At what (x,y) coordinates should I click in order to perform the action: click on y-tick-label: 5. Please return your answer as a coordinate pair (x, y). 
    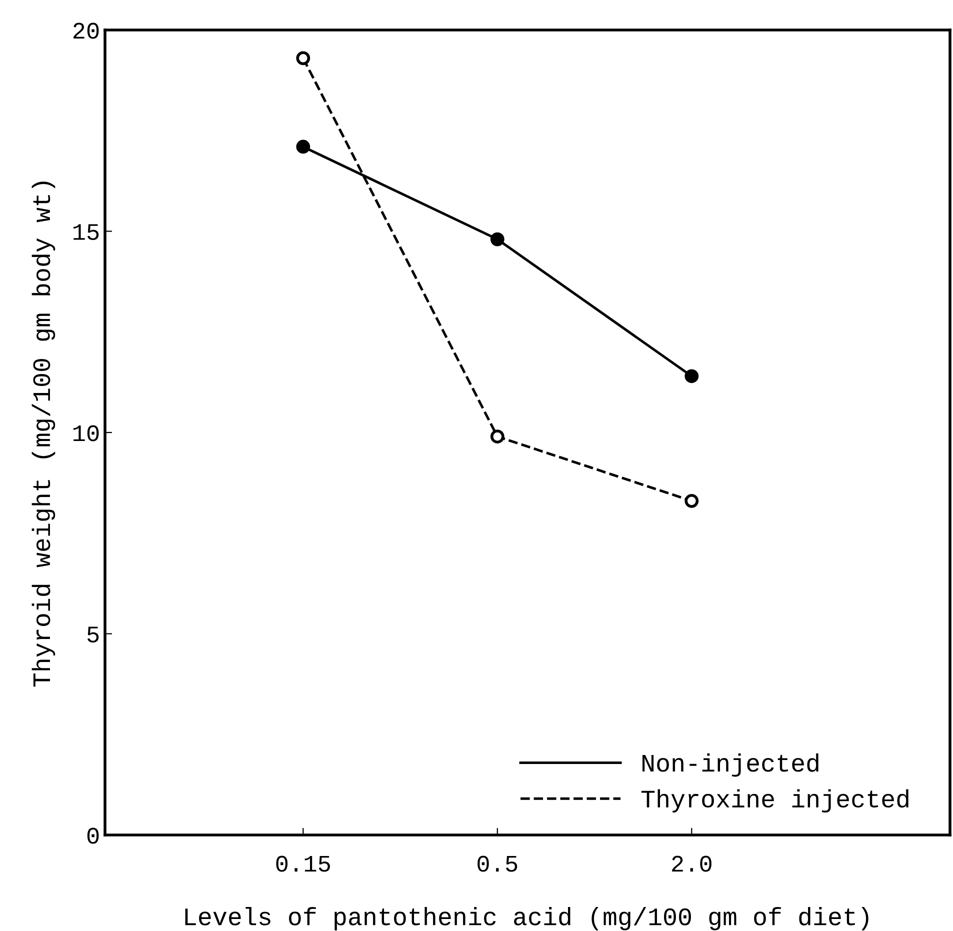
    Looking at the image, I should click on (93, 634).